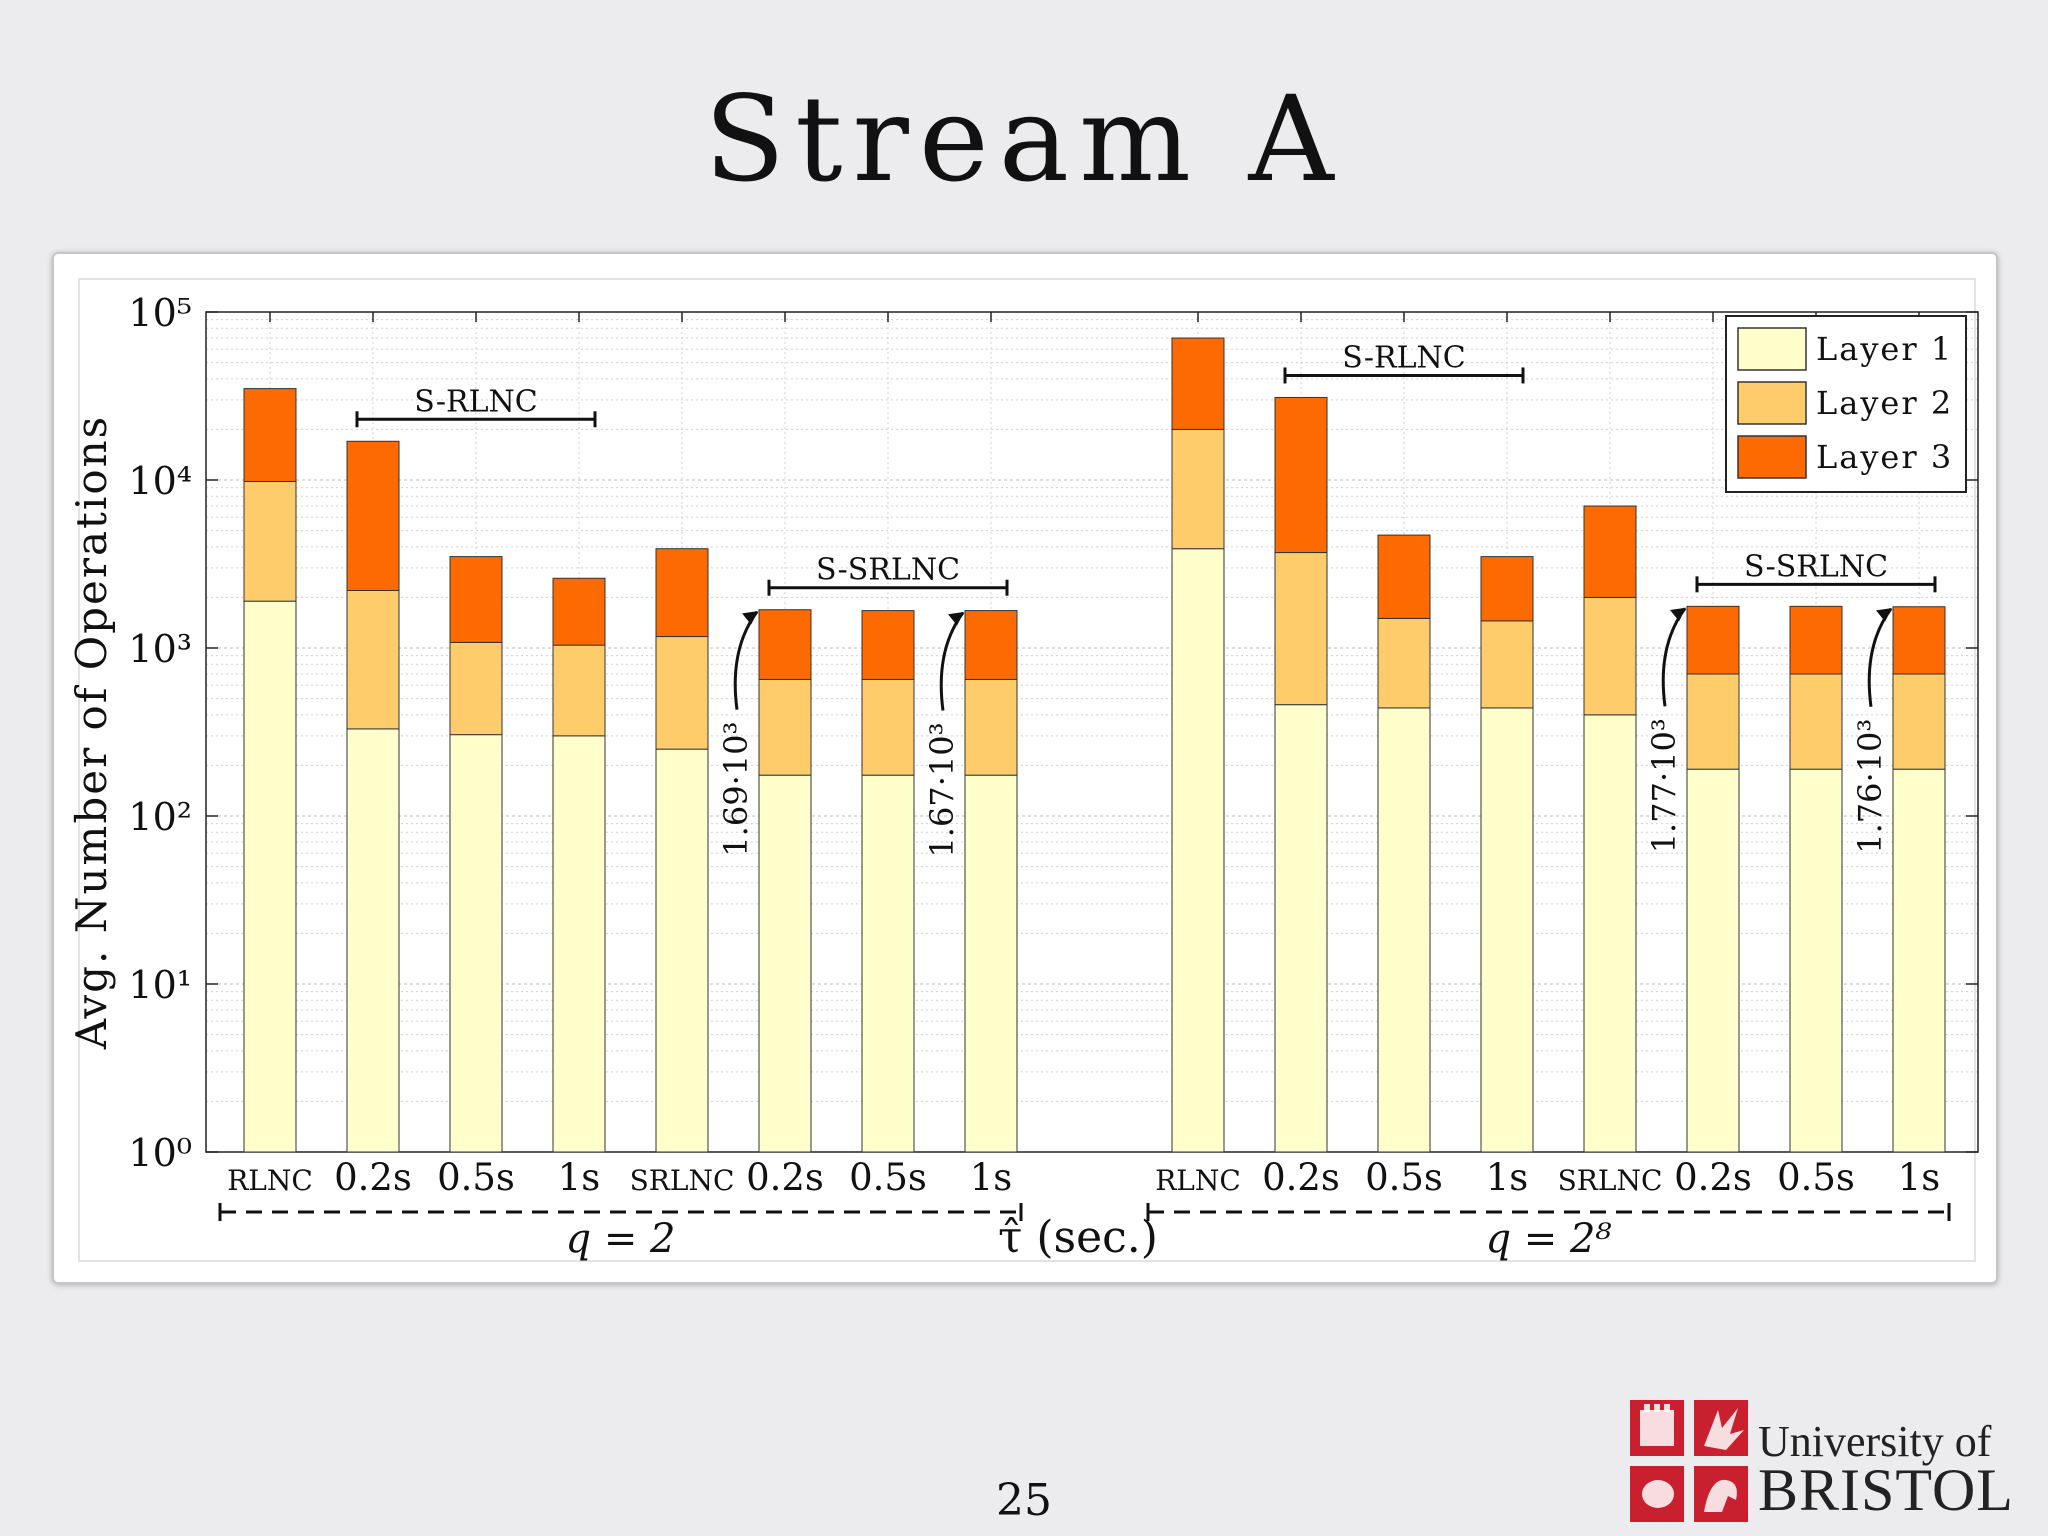 The height and width of the screenshot is (1536, 2048). I want to click on group-label: q = 2, so click(621, 1239).